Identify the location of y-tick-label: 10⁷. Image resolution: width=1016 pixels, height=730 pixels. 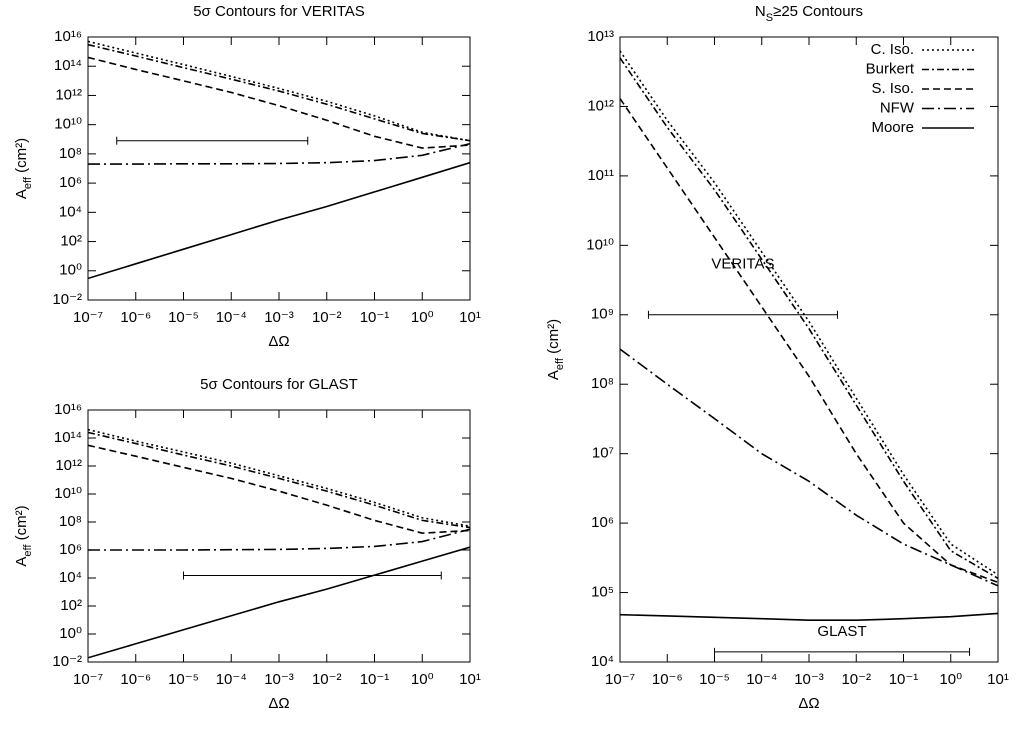
(603, 453).